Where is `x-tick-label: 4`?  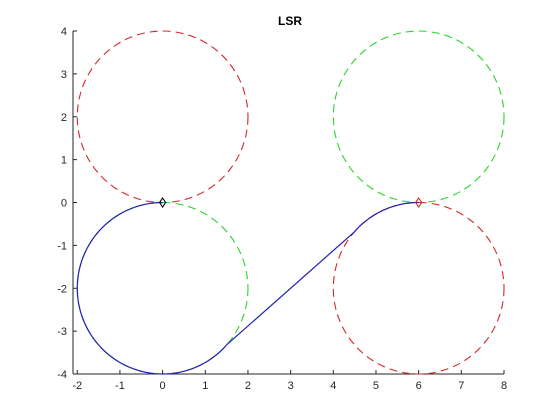
x-tick-label: 4 is located at coordinates (333, 386).